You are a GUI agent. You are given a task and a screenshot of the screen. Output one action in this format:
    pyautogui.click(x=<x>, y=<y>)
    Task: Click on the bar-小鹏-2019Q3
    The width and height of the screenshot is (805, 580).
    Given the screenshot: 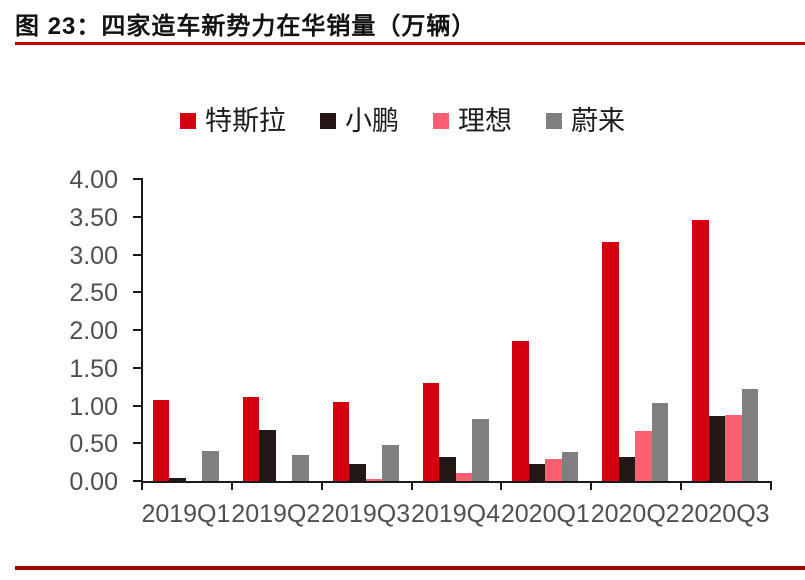 What is the action you would take?
    pyautogui.click(x=357, y=472)
    